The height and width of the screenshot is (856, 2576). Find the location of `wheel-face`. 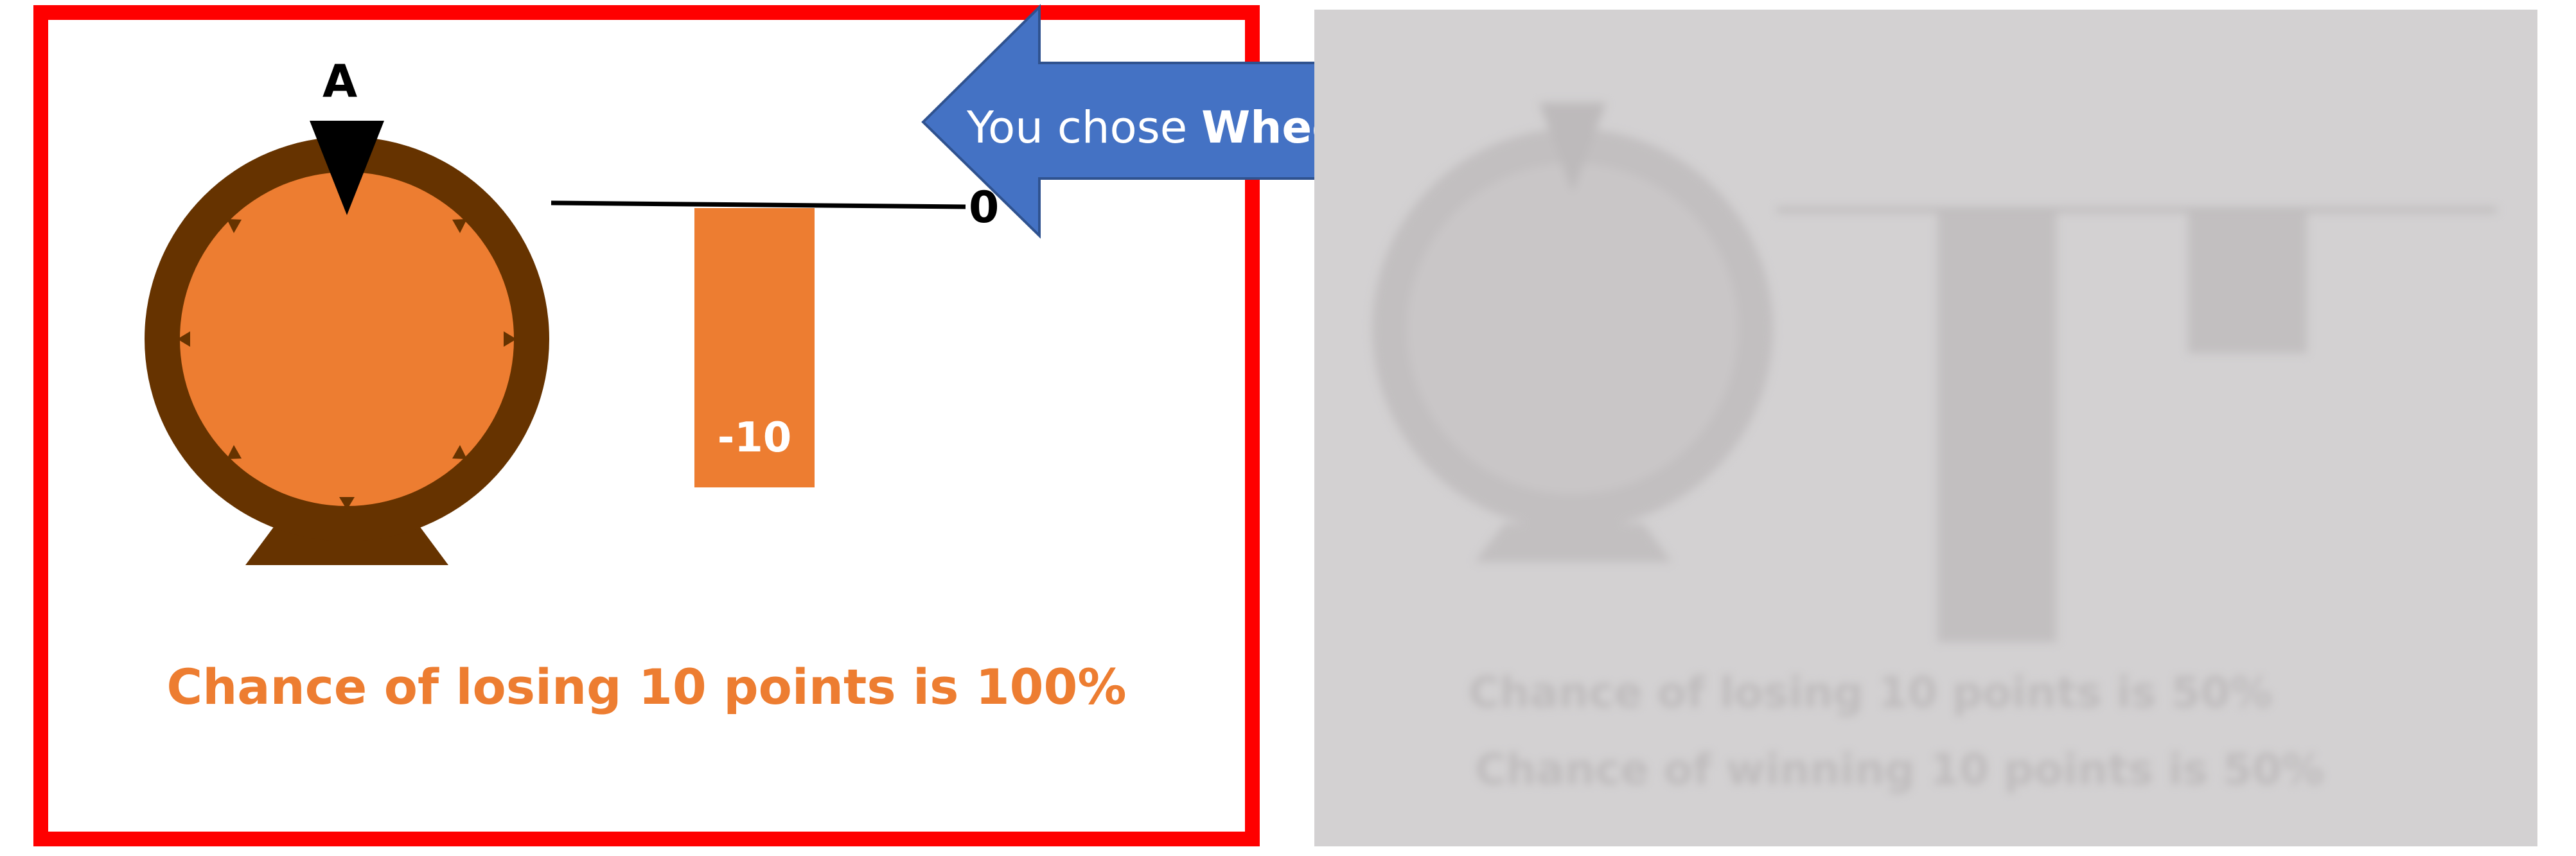

wheel-face is located at coordinates (347, 339).